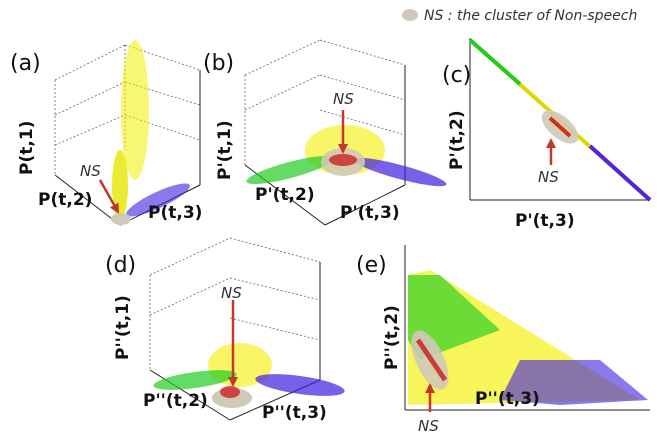 Image resolution: width=657 pixels, height=434 pixels. Describe the element at coordinates (530, 16) in the screenshot. I see `legend-text: NS : the cluster of Non-speech` at that location.